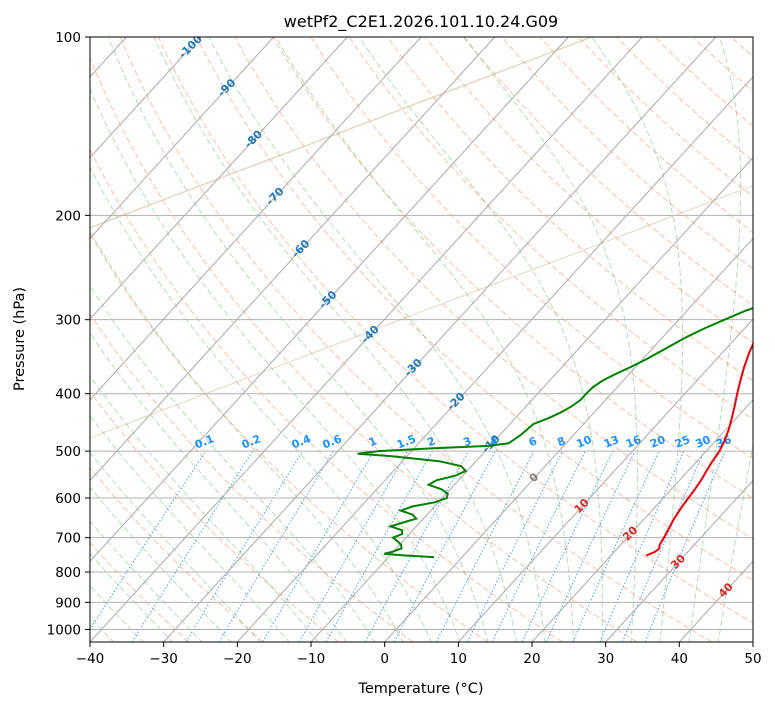 The height and width of the screenshot is (708, 775). What do you see at coordinates (311, 659) in the screenshot?
I see `x-tick-label: −10` at bounding box center [311, 659].